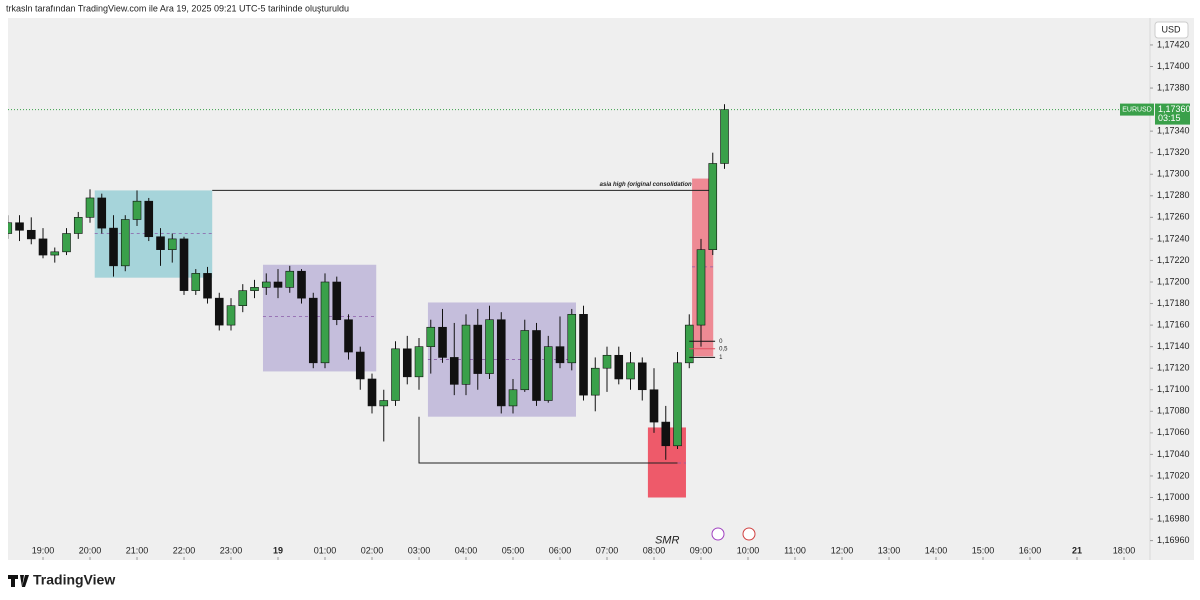 This screenshot has width=1200, height=600. What do you see at coordinates (1173, 281) in the screenshot?
I see `y-tick-label: 1,17200` at bounding box center [1173, 281].